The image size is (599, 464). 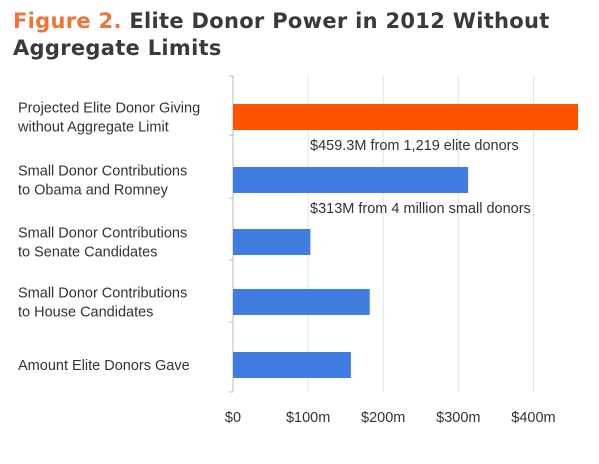 I want to click on x-tick-labels: $0 $100m $200m $300m $400m, so click(x=390, y=418).